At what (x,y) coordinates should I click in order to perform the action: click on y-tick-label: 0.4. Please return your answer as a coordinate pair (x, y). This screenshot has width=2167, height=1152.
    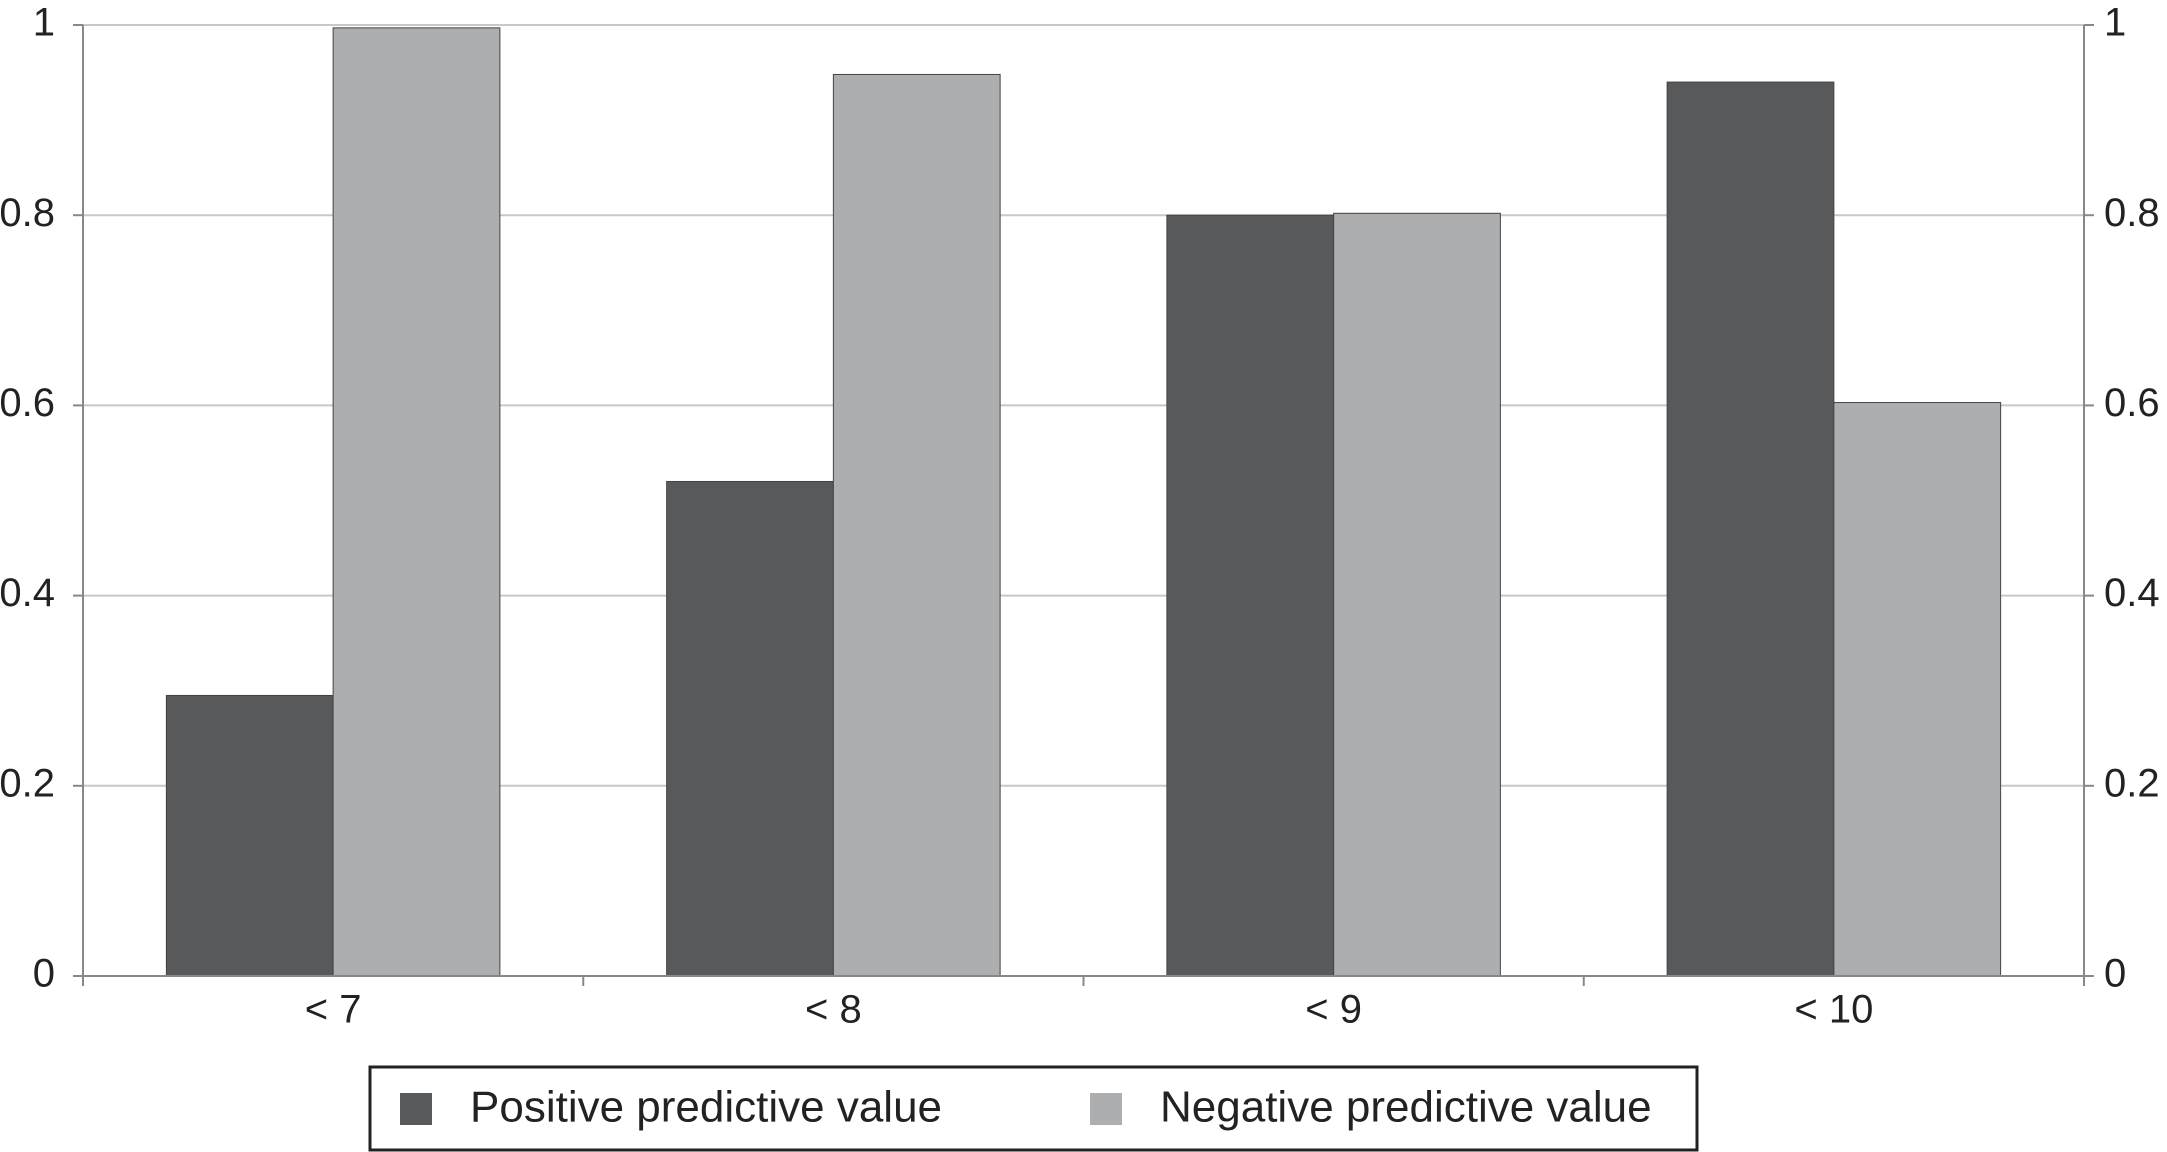
    Looking at the image, I should click on (27, 593).